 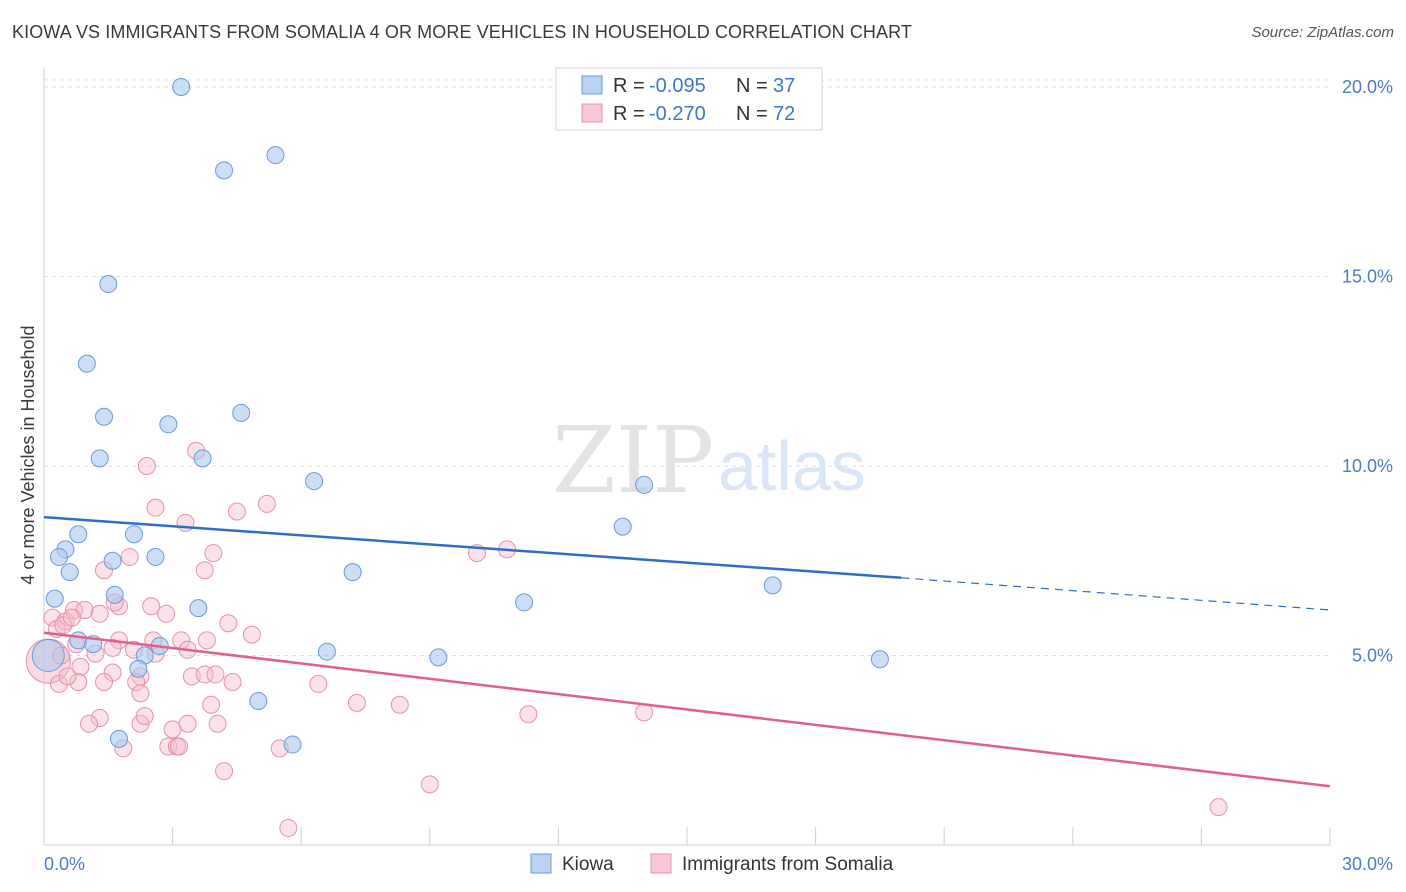 What do you see at coordinates (588, 864) in the screenshot?
I see `bottom-legend-kiowa: Kiowa` at bounding box center [588, 864].